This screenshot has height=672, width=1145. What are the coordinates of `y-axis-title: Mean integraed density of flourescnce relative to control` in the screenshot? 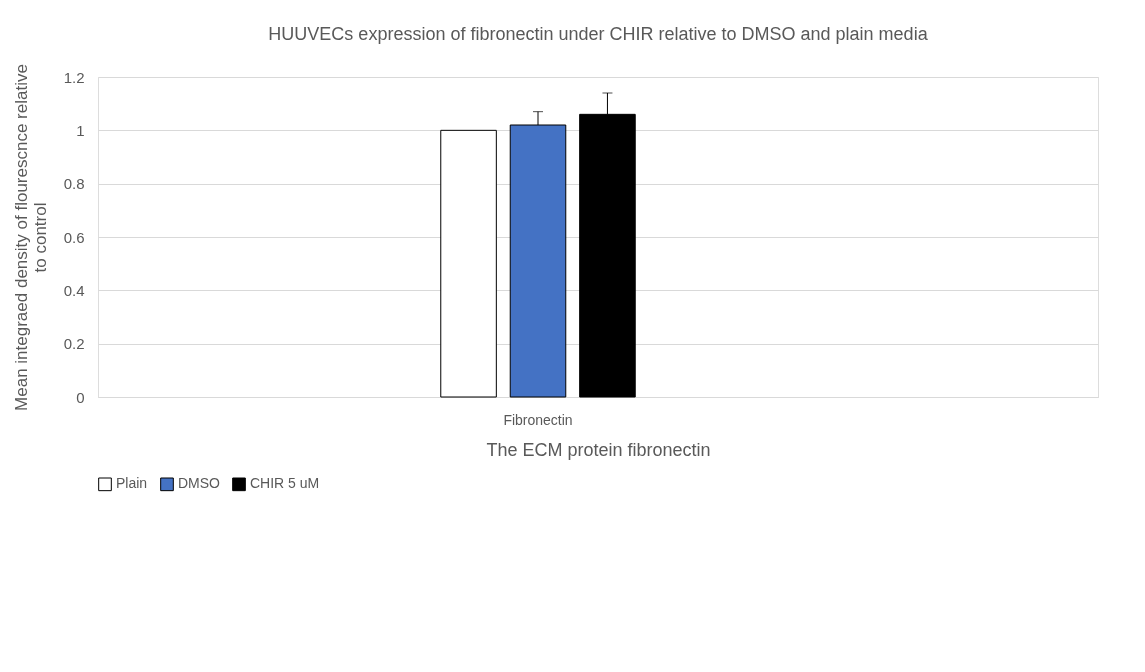 It's located at (30, 237).